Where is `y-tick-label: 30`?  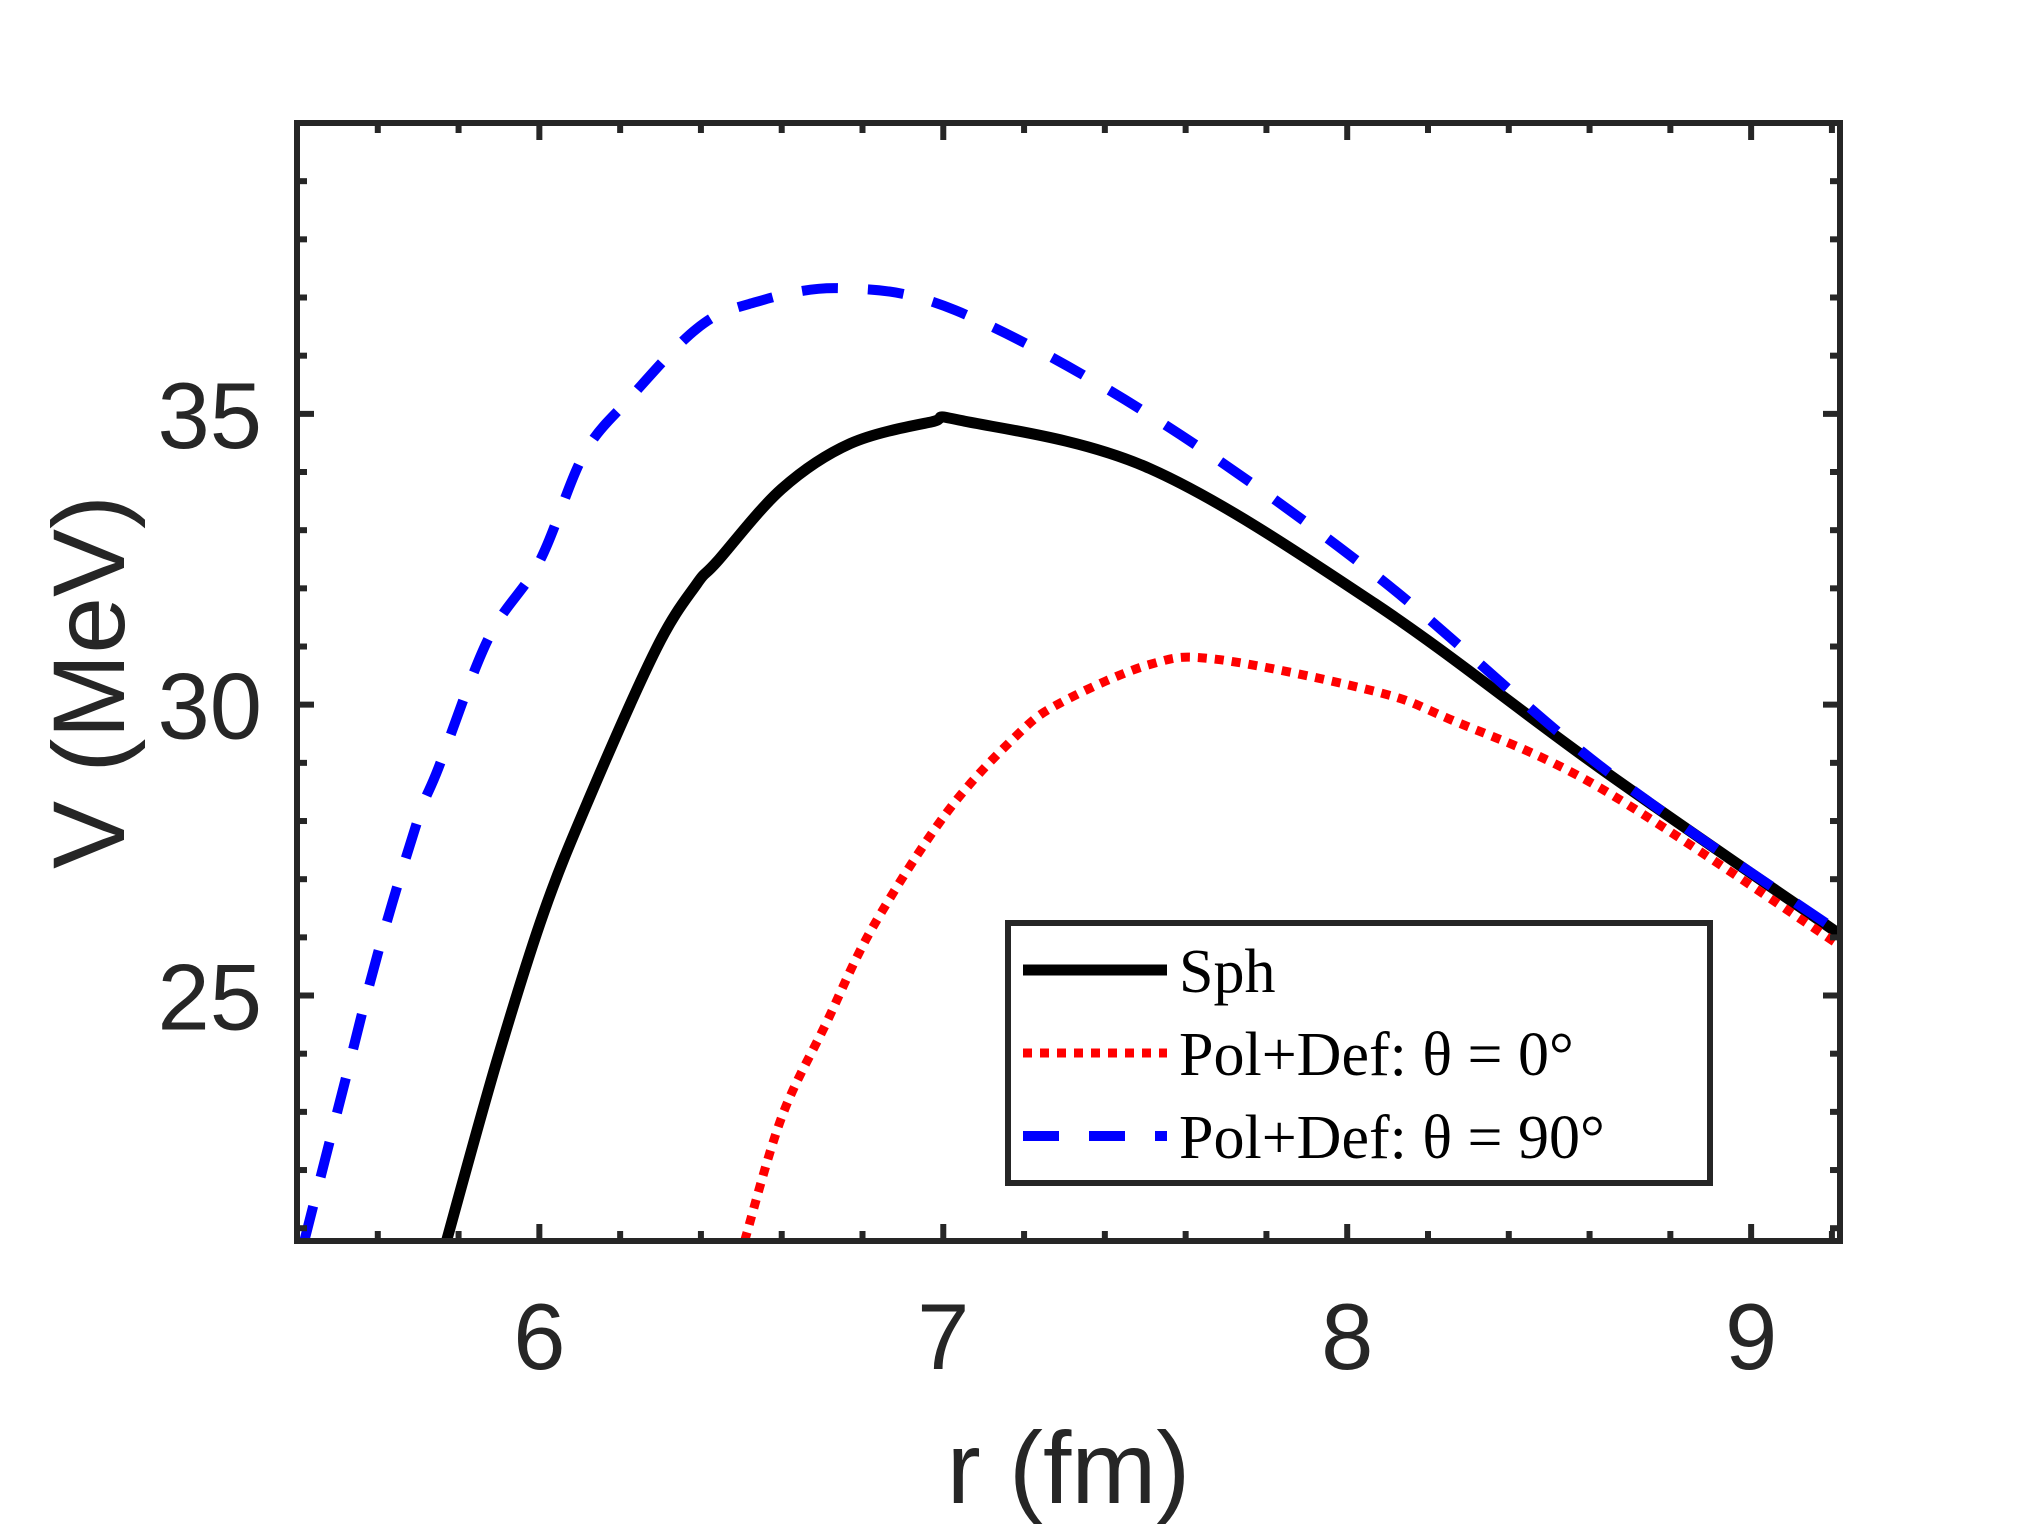 y-tick-label: 30 is located at coordinates (209, 706).